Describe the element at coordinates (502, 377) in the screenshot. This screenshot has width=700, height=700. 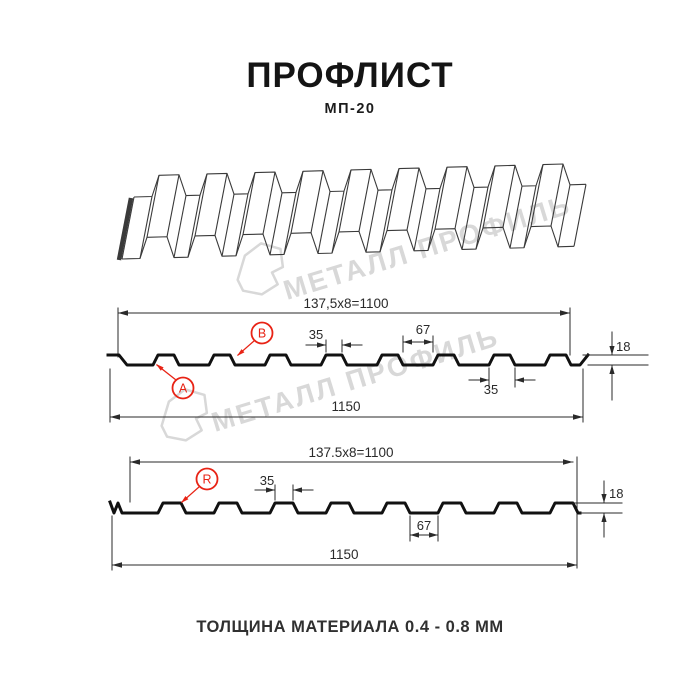
I see `upper-rib-bottom-dimension` at that location.